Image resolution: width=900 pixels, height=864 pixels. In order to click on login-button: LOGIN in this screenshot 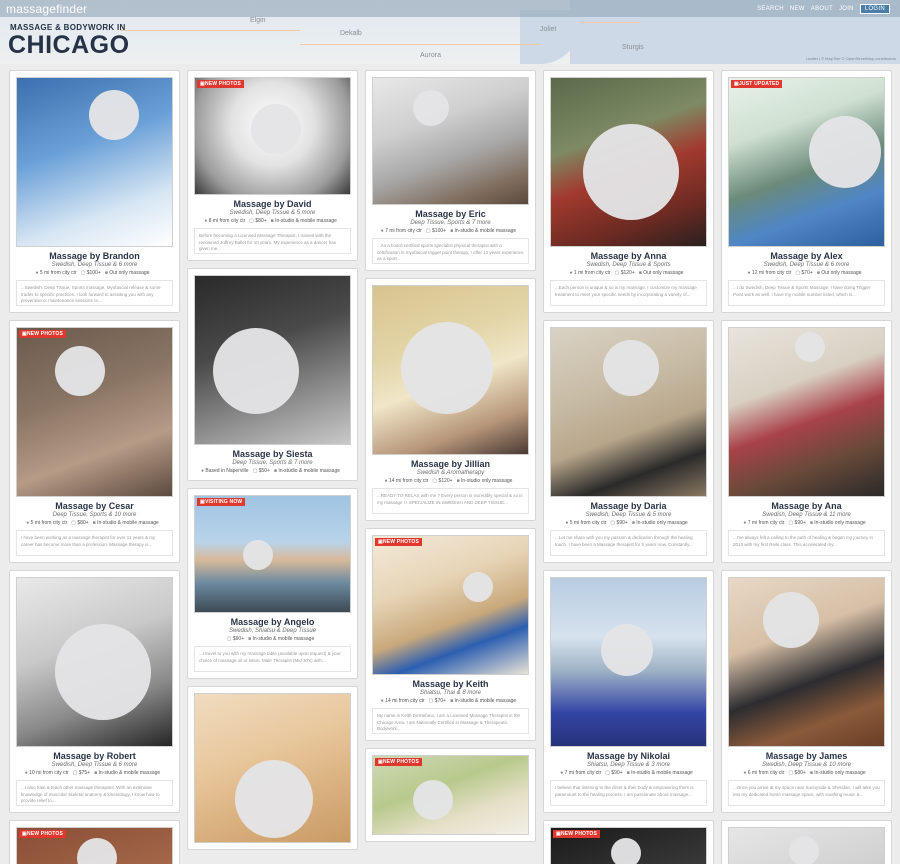, I will do `click(874, 9)`.